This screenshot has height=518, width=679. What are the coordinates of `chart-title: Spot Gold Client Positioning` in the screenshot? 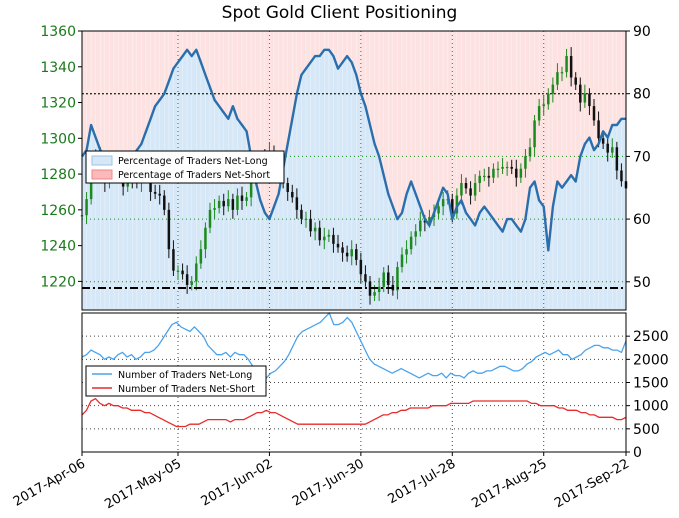 It's located at (339, 13).